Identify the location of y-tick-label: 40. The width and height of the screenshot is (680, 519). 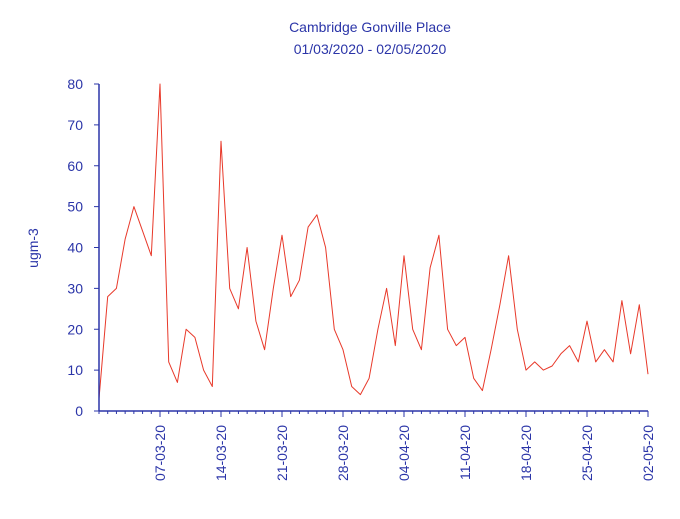
(75, 248).